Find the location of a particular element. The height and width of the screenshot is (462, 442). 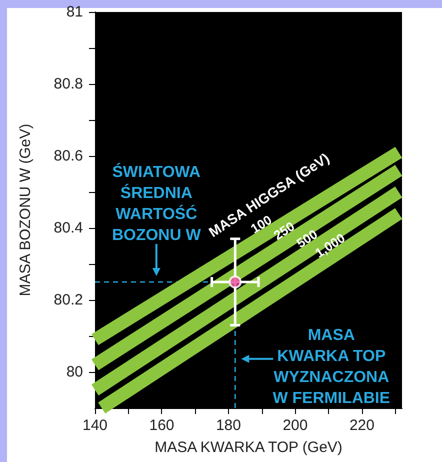

y-tick-label: 80.4 is located at coordinates (68, 228).